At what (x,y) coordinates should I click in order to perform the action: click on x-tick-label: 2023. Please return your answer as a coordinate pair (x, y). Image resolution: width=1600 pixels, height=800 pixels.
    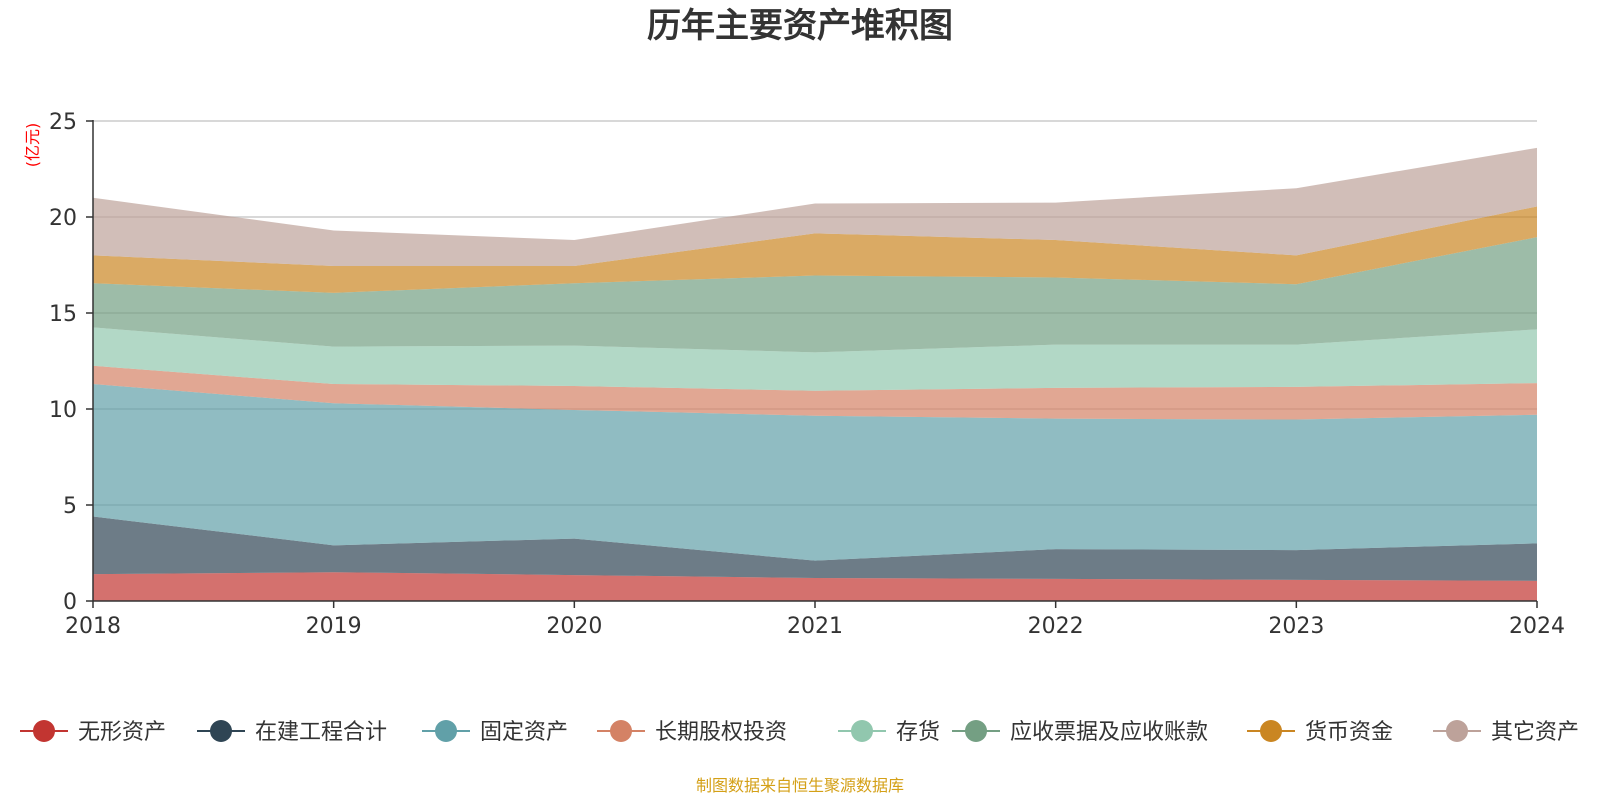
    Looking at the image, I should click on (1296, 626).